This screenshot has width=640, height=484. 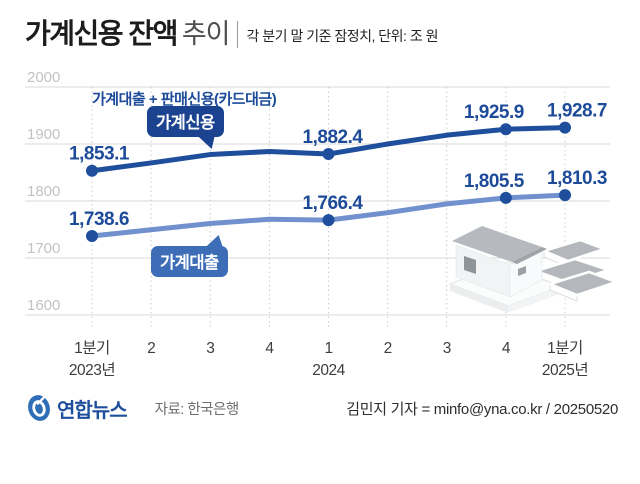 What do you see at coordinates (39, 408) in the screenshot?
I see `yonhap-logo-icon` at bounding box center [39, 408].